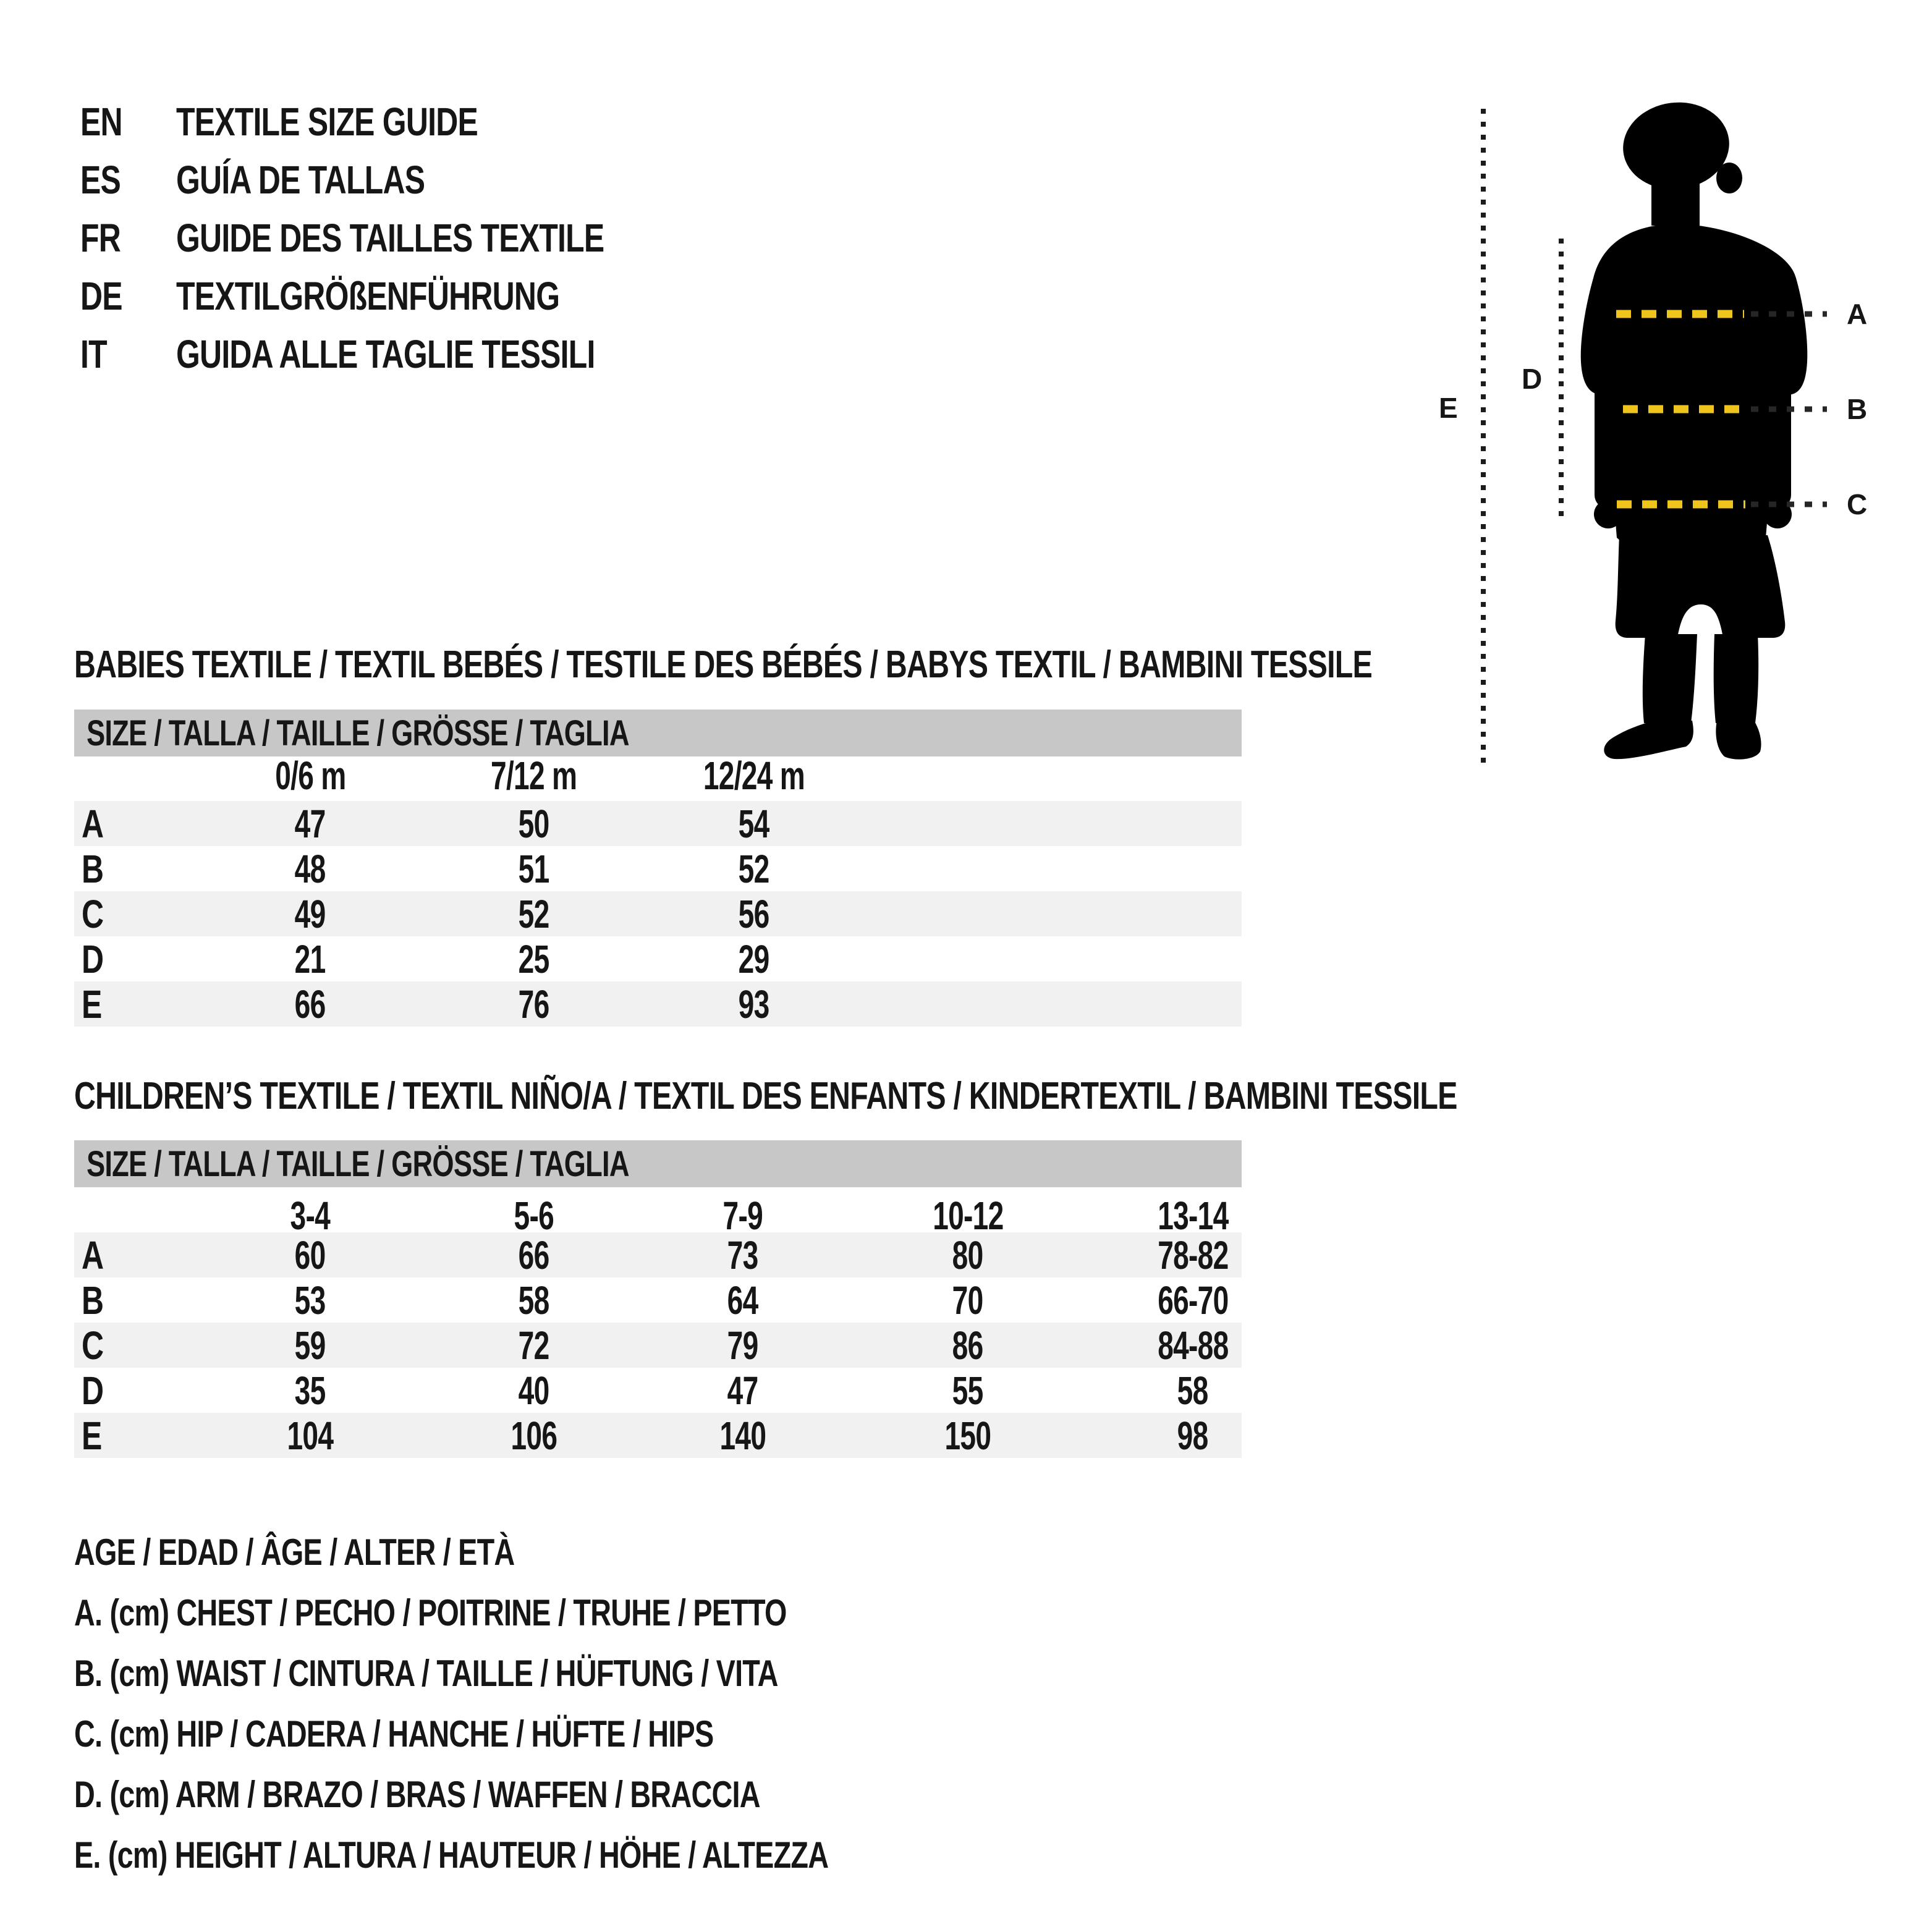  Describe the element at coordinates (658, 1254) in the screenshot. I see `table-row: A 60 66 73 80 78-82` at that location.